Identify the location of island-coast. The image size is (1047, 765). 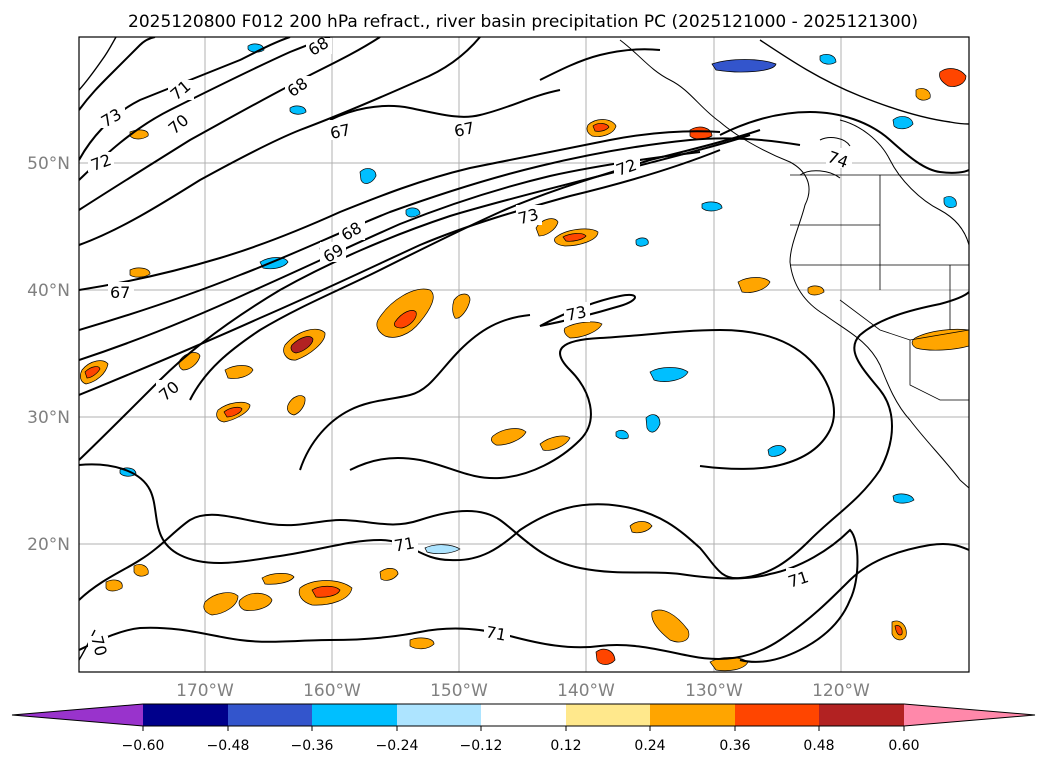
(825, 158).